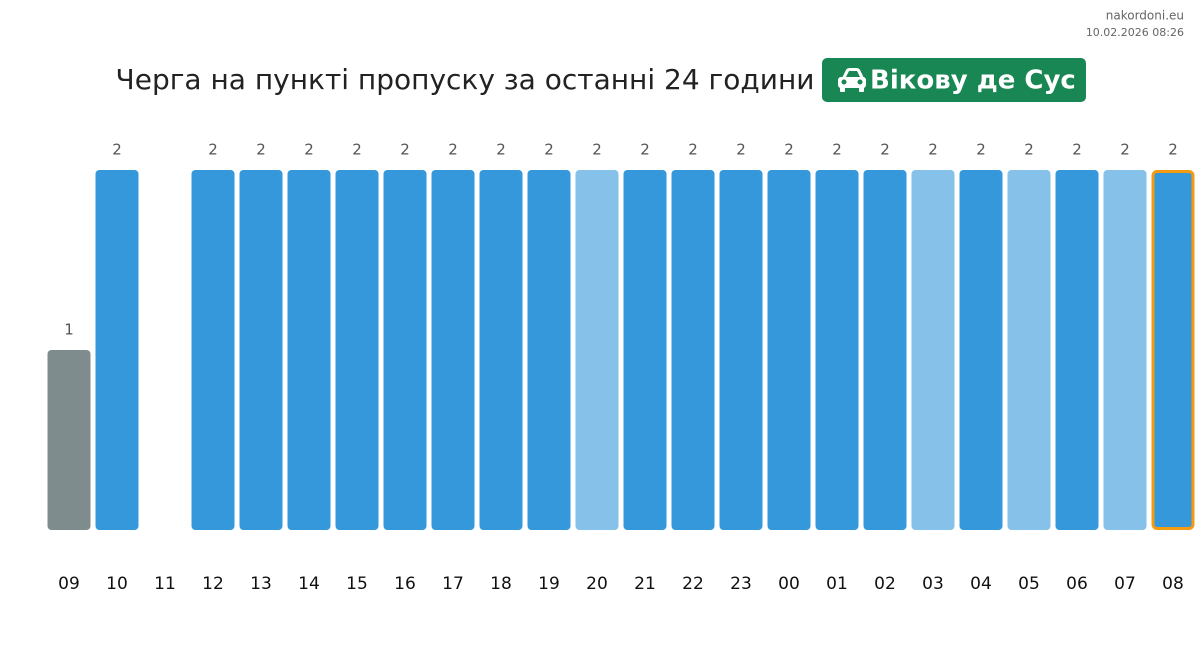 The image size is (1200, 651). What do you see at coordinates (213, 584) in the screenshot?
I see `x-tick-label: 12` at bounding box center [213, 584].